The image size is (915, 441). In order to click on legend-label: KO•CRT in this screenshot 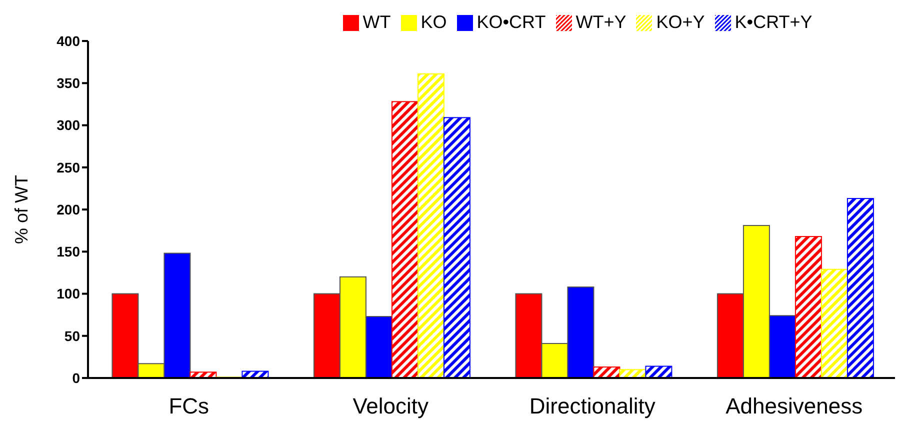, I will do `click(511, 22)`.